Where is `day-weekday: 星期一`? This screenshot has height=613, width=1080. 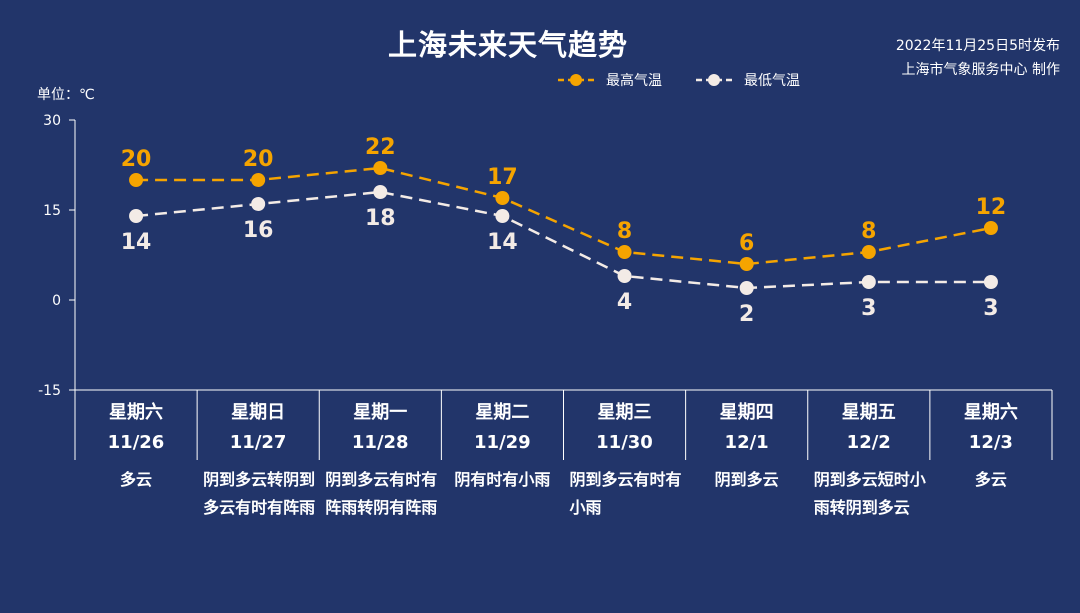 day-weekday: 星期一 is located at coordinates (380, 412).